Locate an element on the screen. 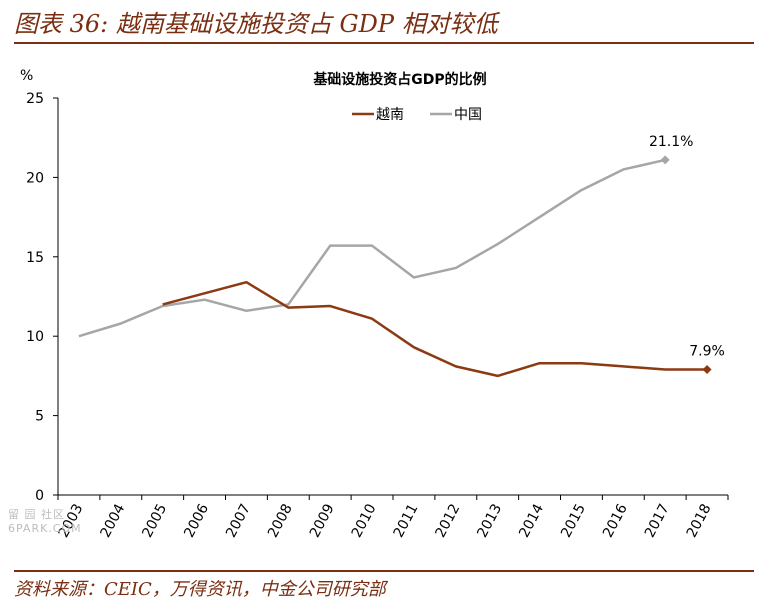  figure-title: 图表 36: 越南基础设施投资占 GDP 相对较低 is located at coordinates (256, 24).